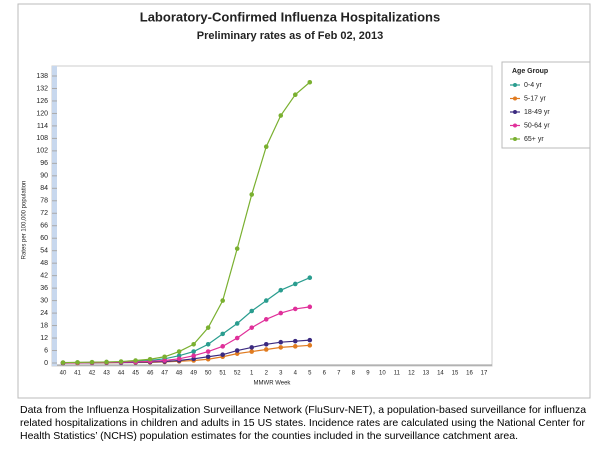 The image size is (600, 450). I want to click on y-tick-label: 42, so click(44, 275).